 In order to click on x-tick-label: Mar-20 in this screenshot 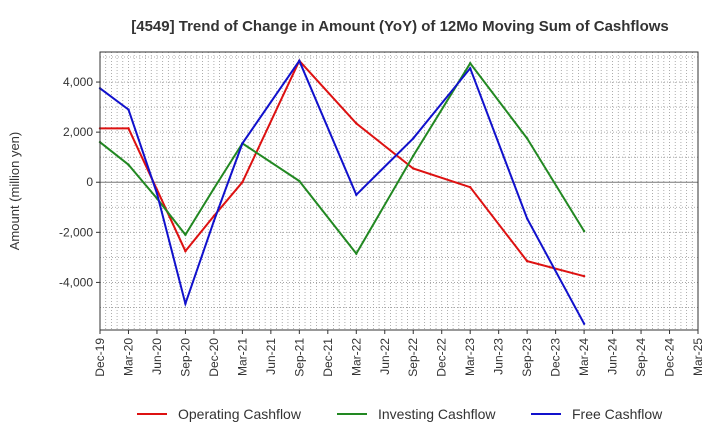, I will do `click(128, 357)`.